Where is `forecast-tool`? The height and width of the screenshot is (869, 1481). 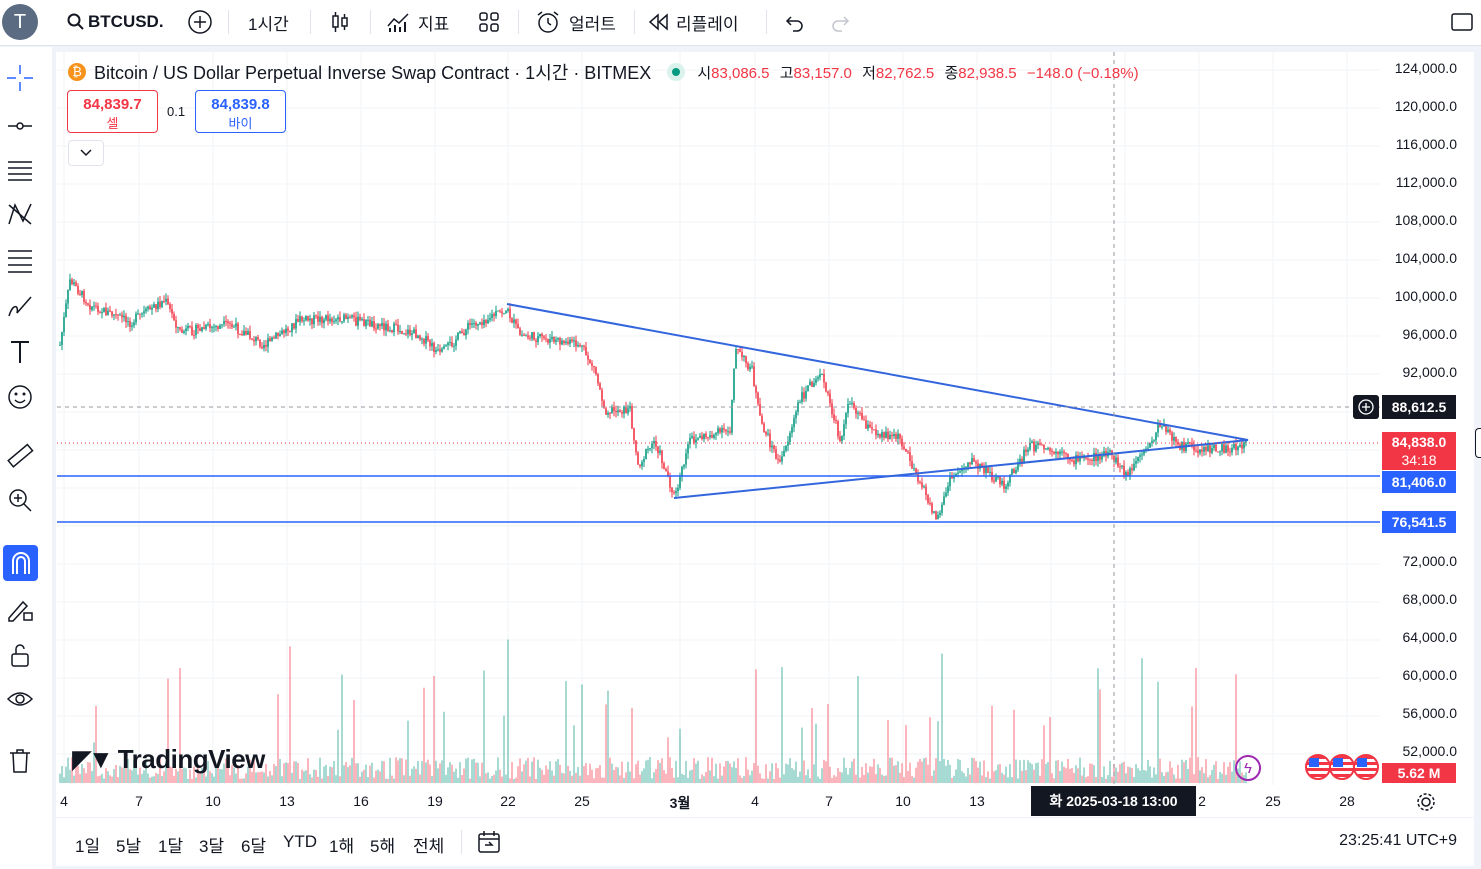 forecast-tool is located at coordinates (20, 260).